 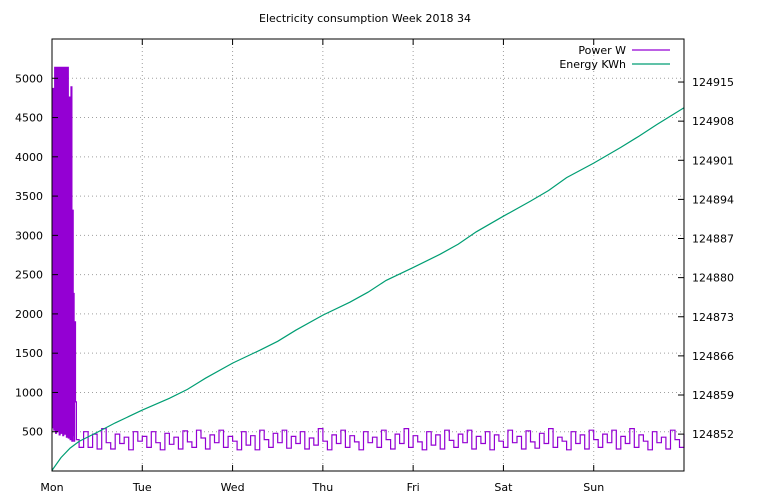 What do you see at coordinates (713, 239) in the screenshot?
I see `y-right-tick-label: 124887` at bounding box center [713, 239].